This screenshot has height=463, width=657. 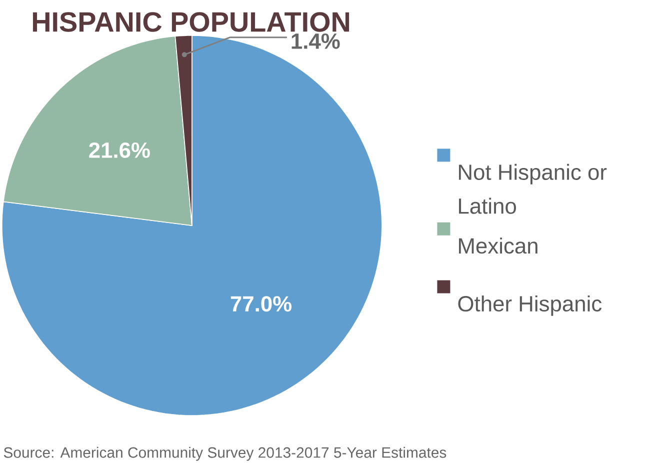 What do you see at coordinates (316, 41) in the screenshot?
I see `data-label: 1.4%` at bounding box center [316, 41].